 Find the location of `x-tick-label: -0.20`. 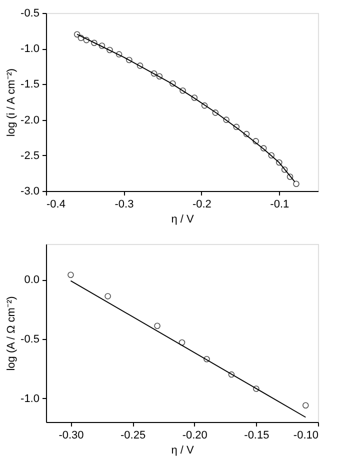

x-tick-label: -0.20 is located at coordinates (195, 436).